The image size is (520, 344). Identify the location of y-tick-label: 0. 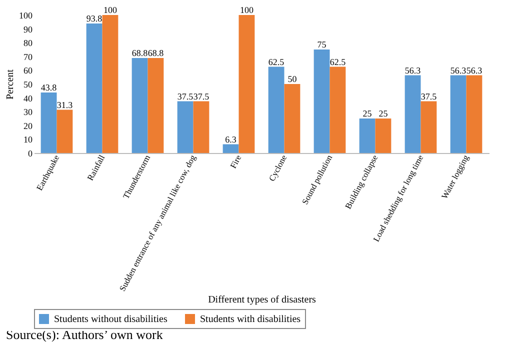
(30, 153).